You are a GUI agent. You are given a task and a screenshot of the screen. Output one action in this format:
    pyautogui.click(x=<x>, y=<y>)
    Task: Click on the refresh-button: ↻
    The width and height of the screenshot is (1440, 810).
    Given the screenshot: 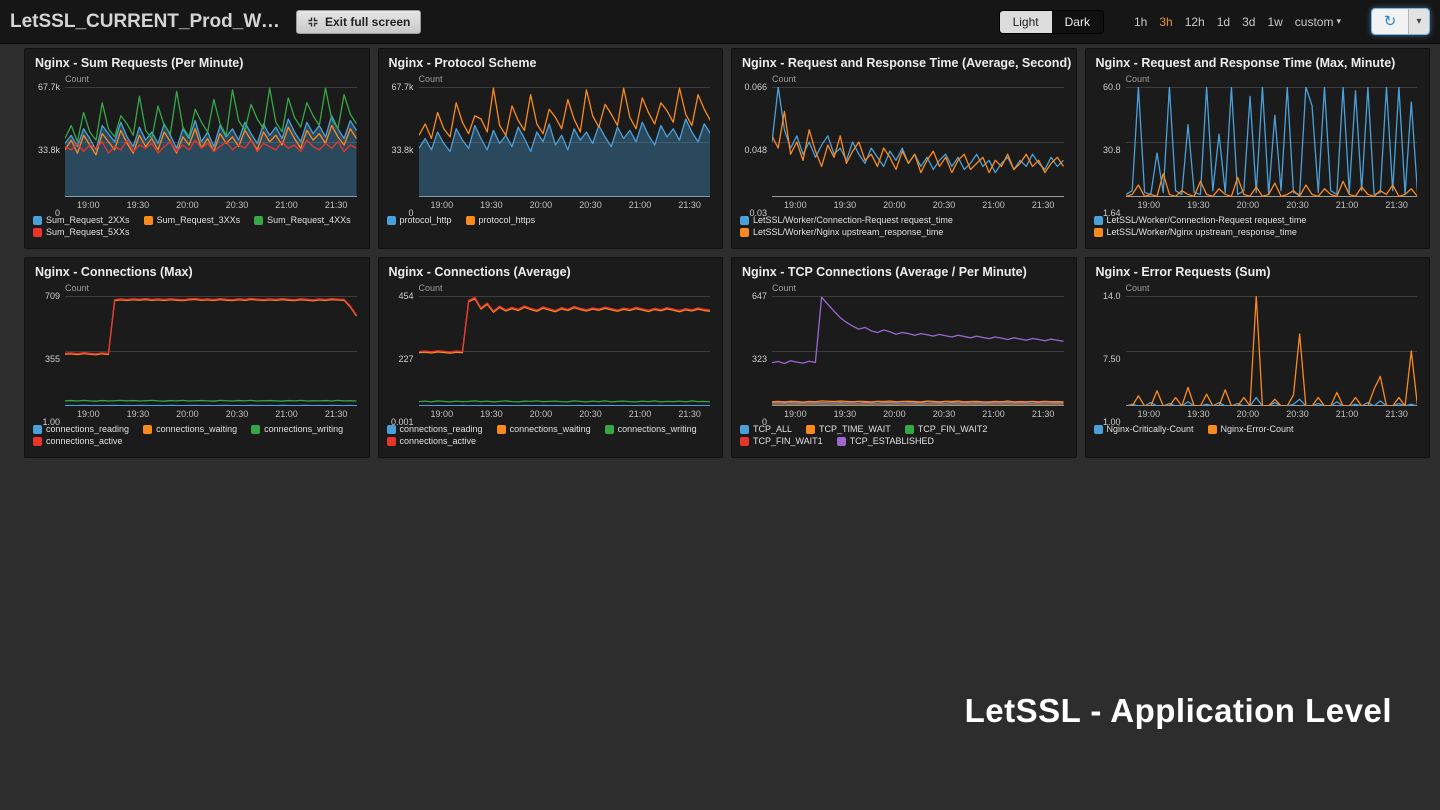 What is the action you would take?
    pyautogui.click(x=1390, y=21)
    